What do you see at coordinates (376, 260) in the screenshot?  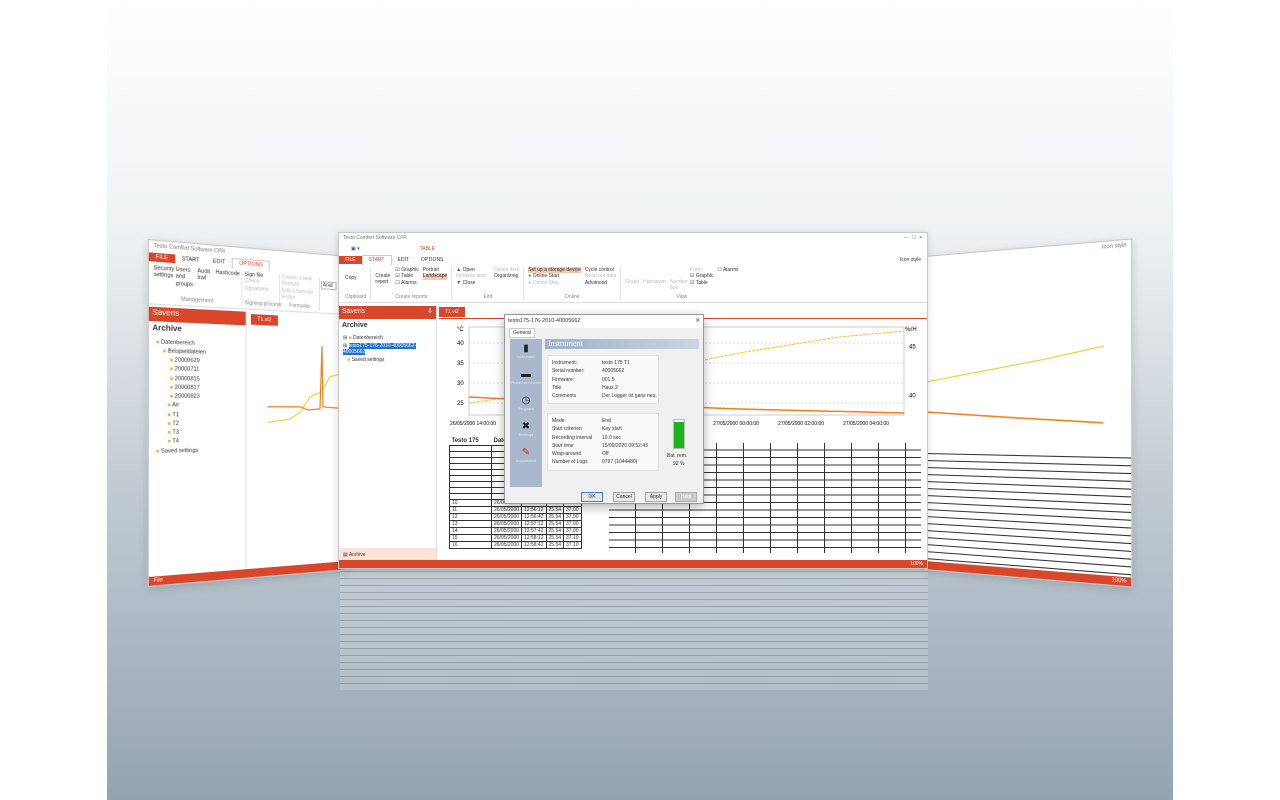 I see `tab-start: START` at bounding box center [376, 260].